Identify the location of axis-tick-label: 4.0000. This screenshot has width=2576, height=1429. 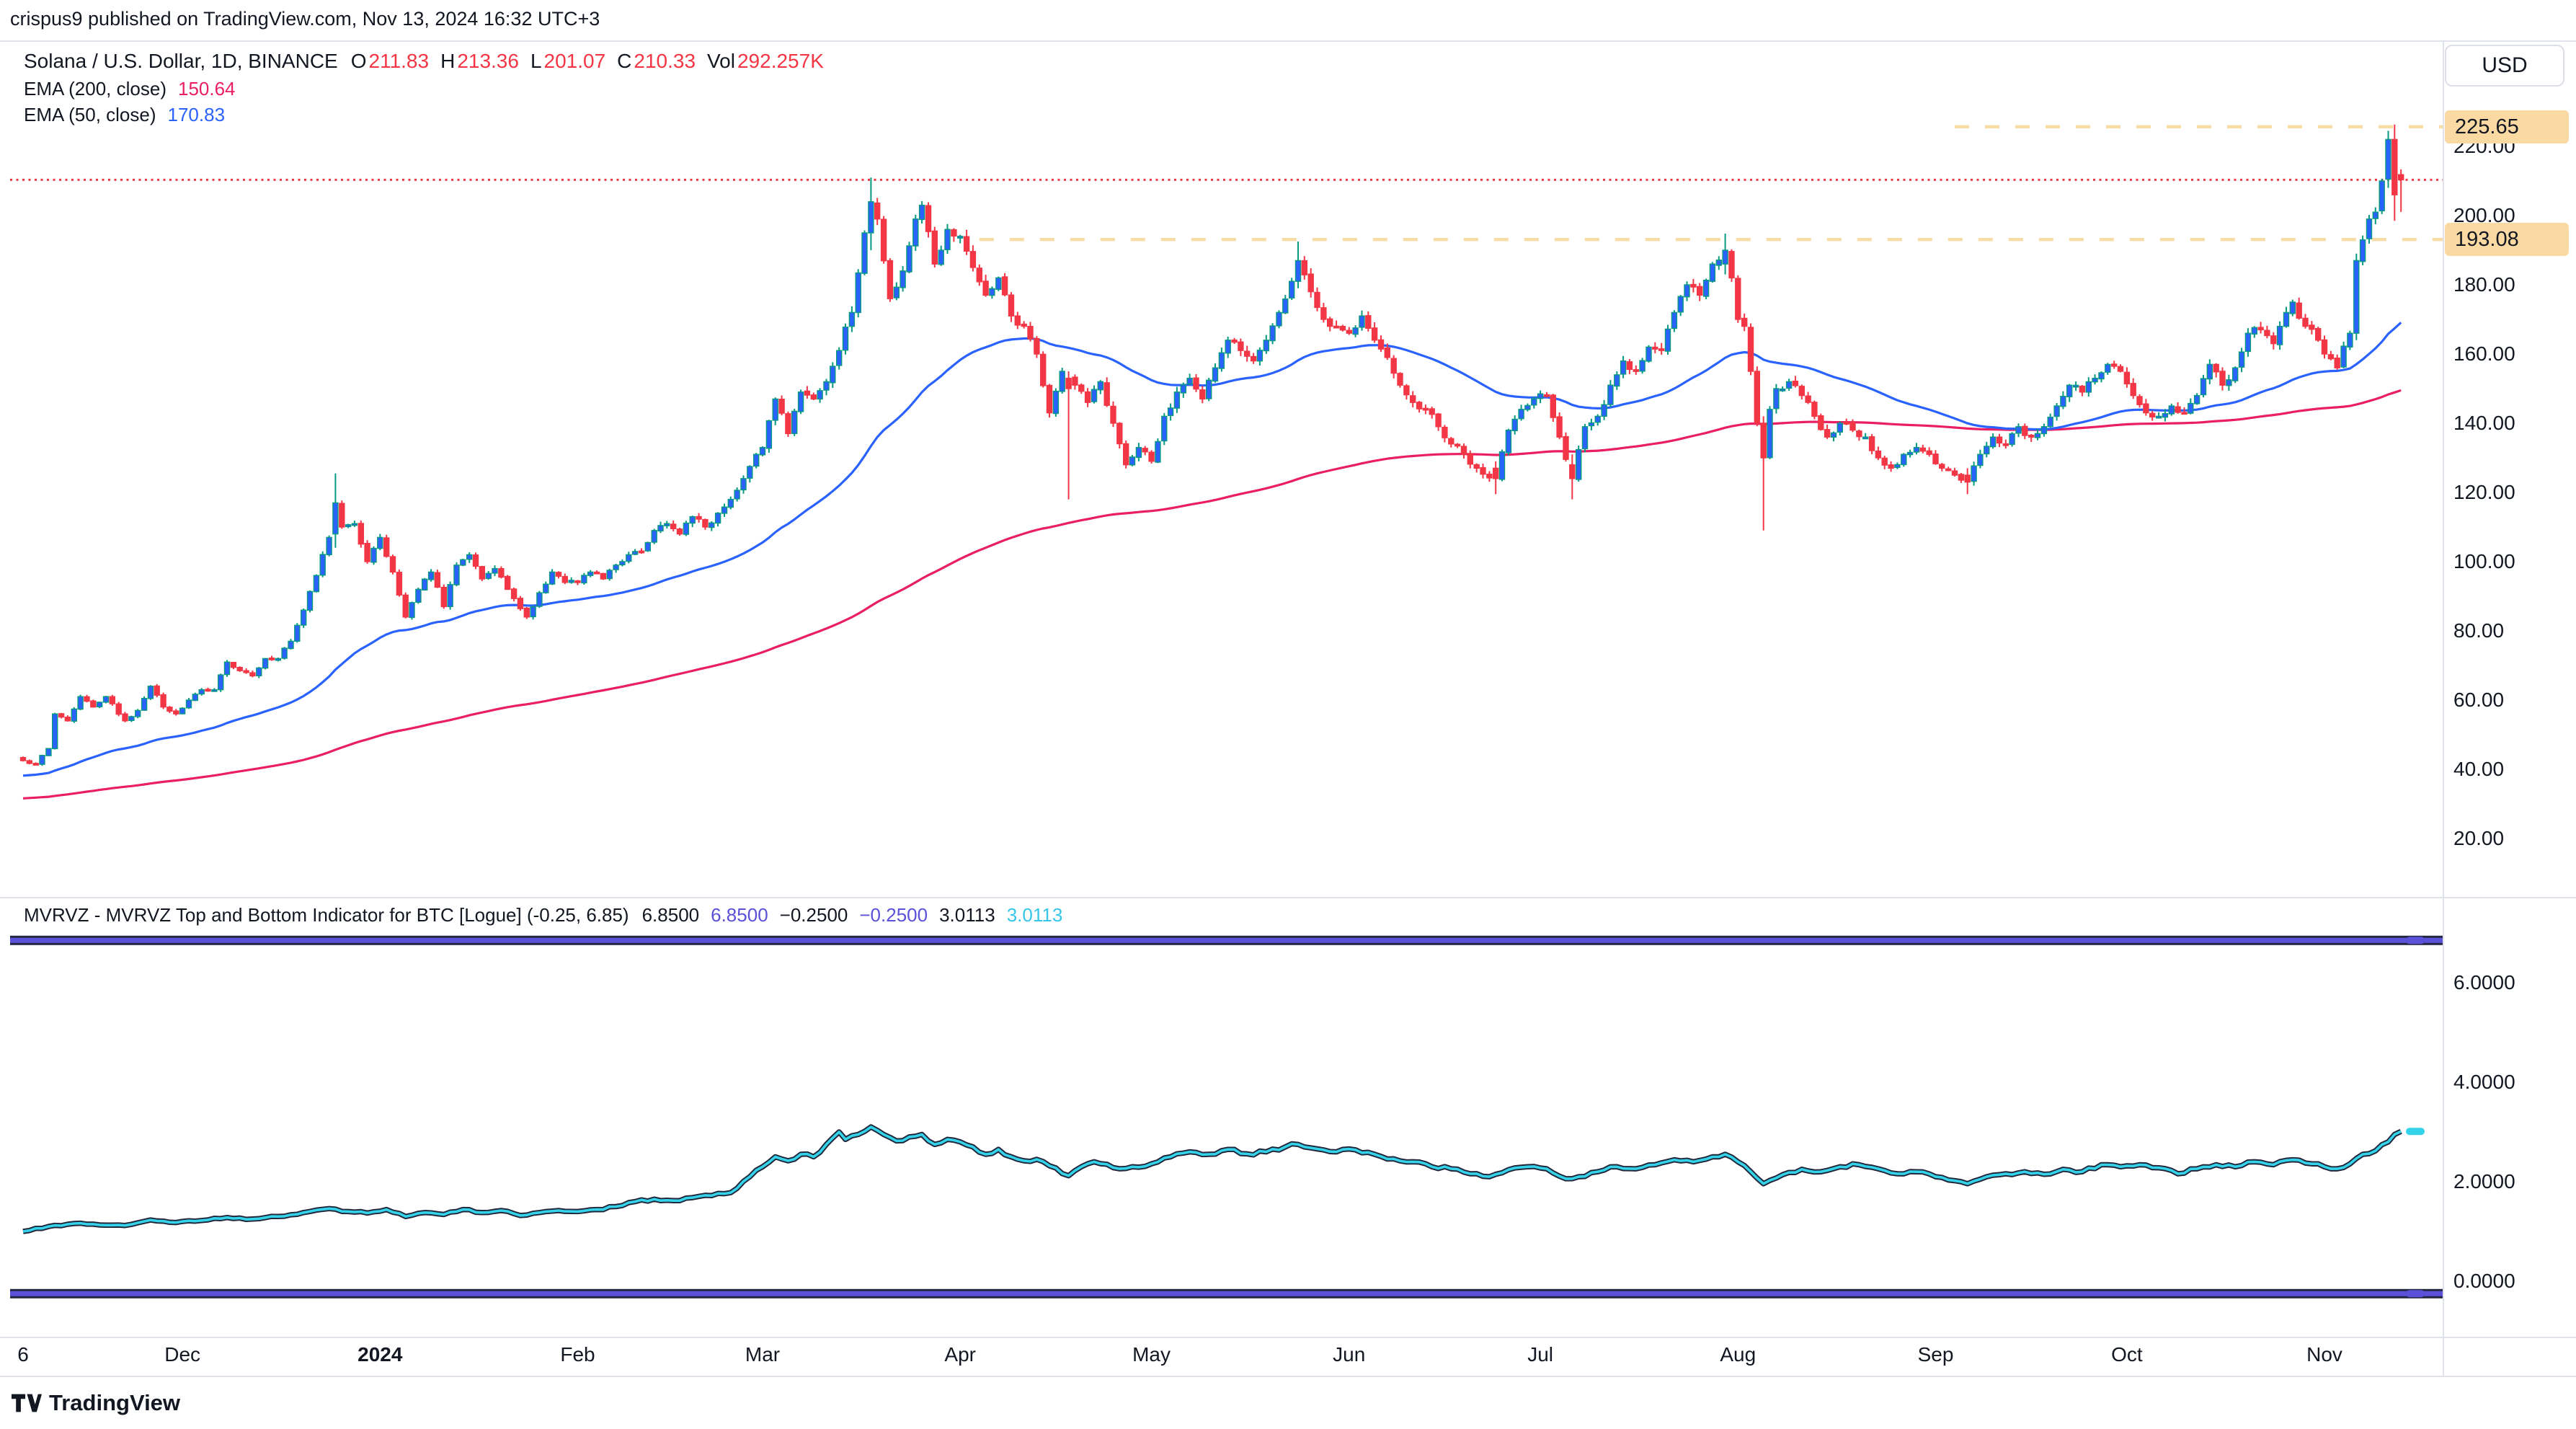
(2484, 1082).